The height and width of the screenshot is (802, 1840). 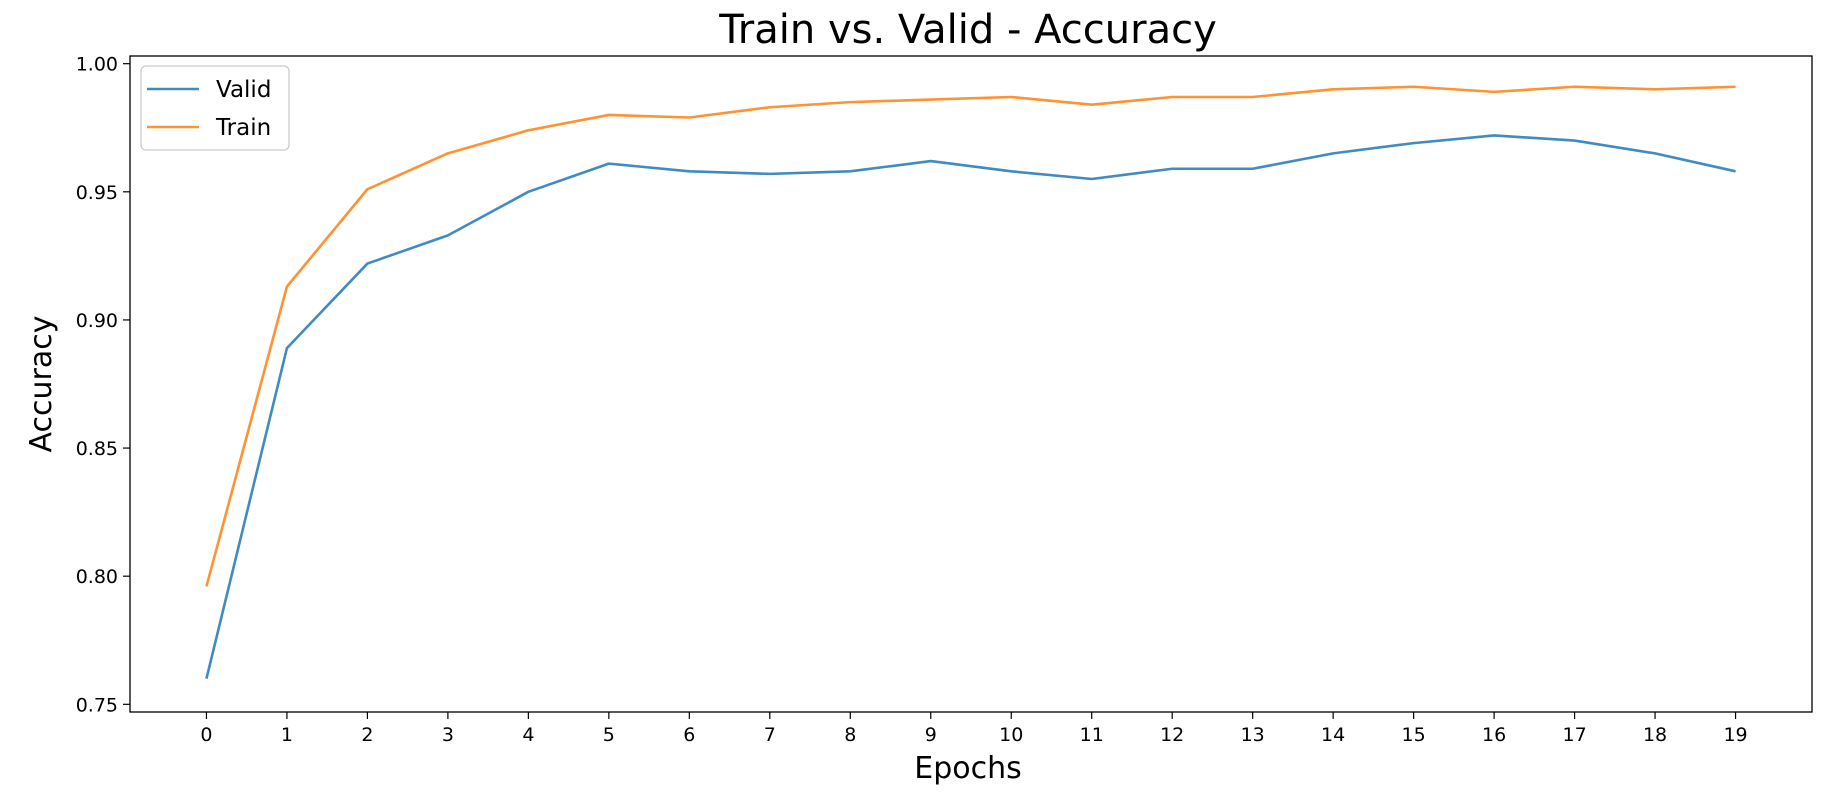 I want to click on x-tick-label: 6, so click(x=689, y=735).